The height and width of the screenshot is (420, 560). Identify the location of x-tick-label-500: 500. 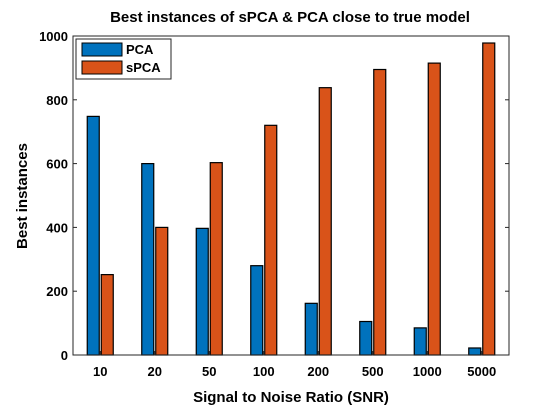
(373, 371).